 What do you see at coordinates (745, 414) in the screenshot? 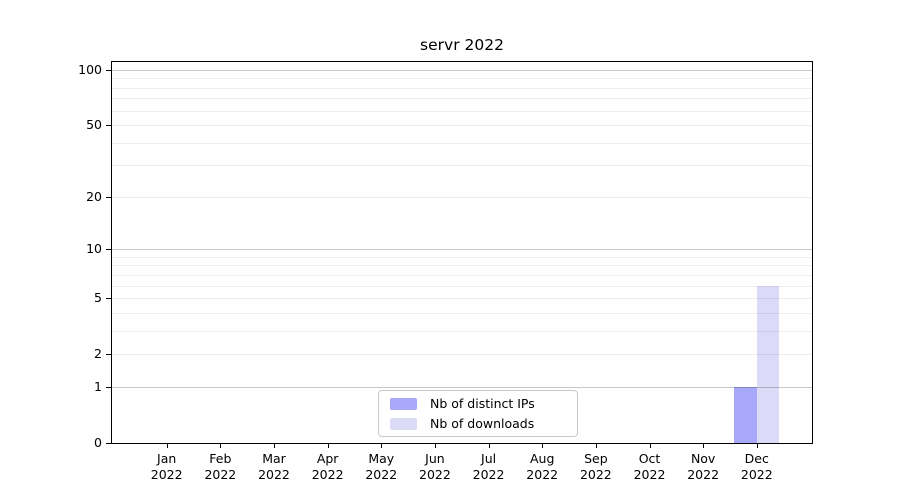
I see `bar-nb-of-distinct-ips-dec-2022` at bounding box center [745, 414].